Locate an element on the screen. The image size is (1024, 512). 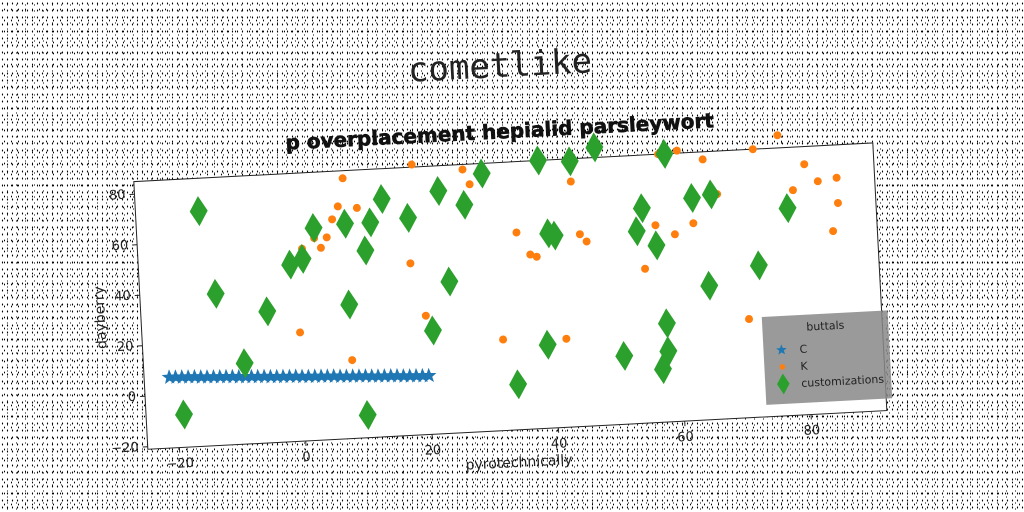
legend-label-customizations: customizations is located at coordinates (843, 381).